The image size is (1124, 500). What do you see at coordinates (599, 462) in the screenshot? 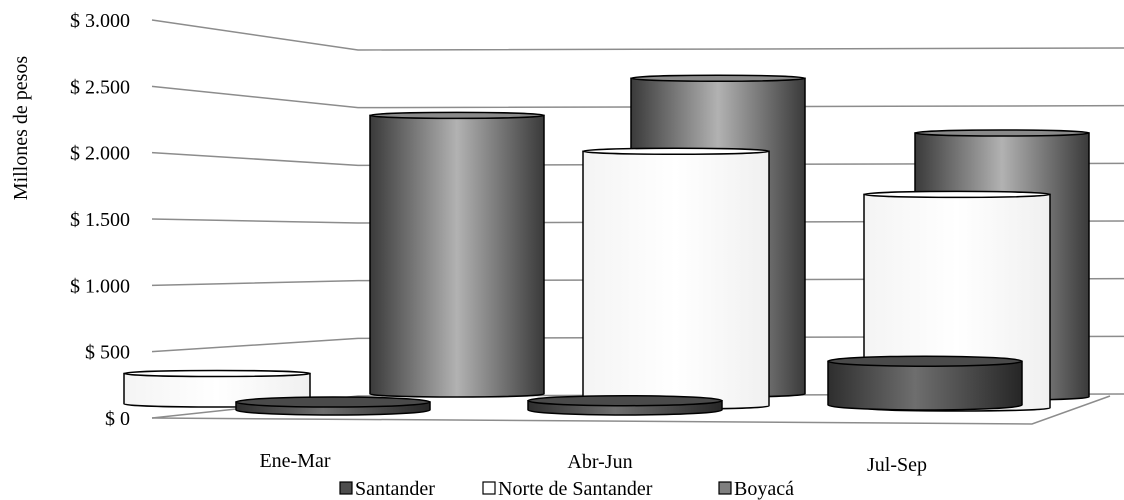
I see `x-category-label: Abr-Jun` at bounding box center [599, 462].